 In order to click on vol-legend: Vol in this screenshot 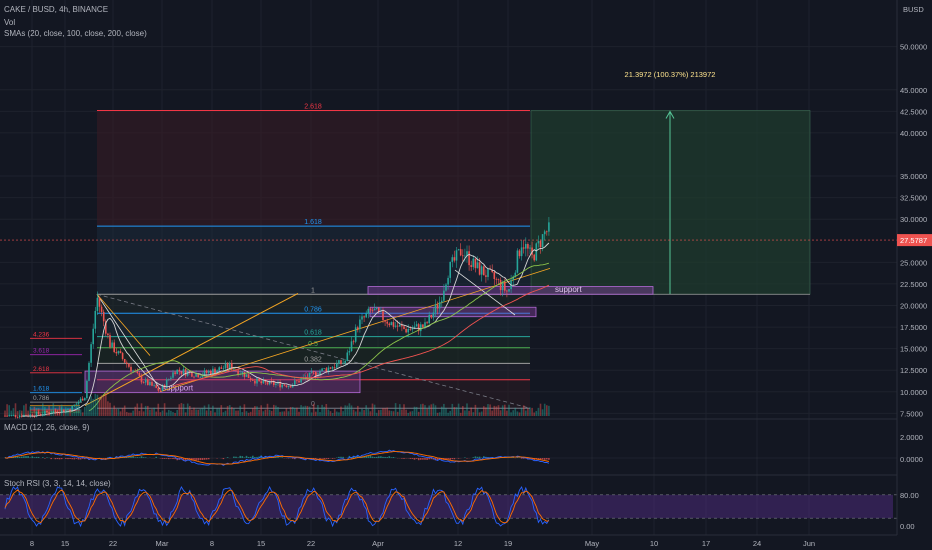, I will do `click(10, 22)`.